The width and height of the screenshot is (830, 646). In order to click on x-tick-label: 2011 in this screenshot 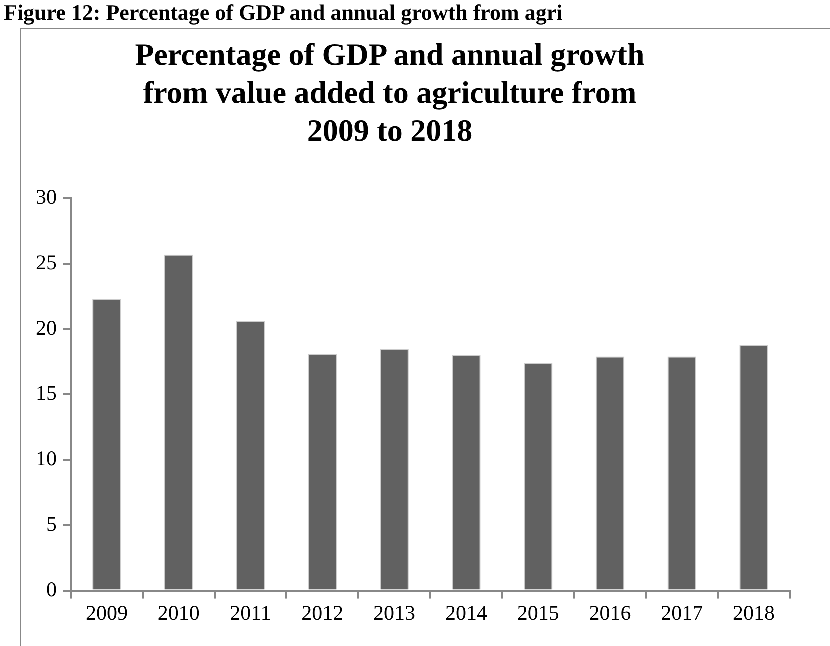, I will do `click(251, 612)`.